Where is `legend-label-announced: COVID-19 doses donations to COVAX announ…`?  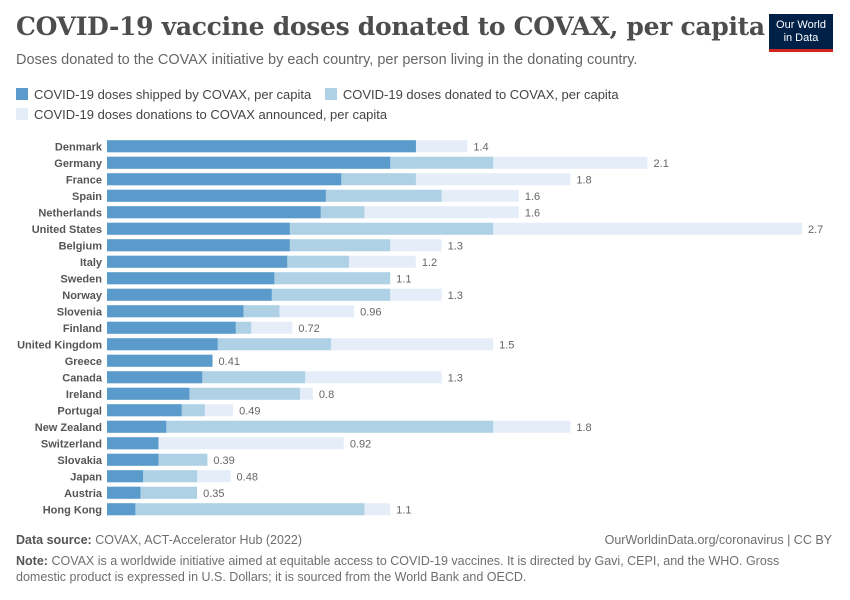 legend-label-announced: COVID-19 doses donations to COVAX announ… is located at coordinates (211, 114).